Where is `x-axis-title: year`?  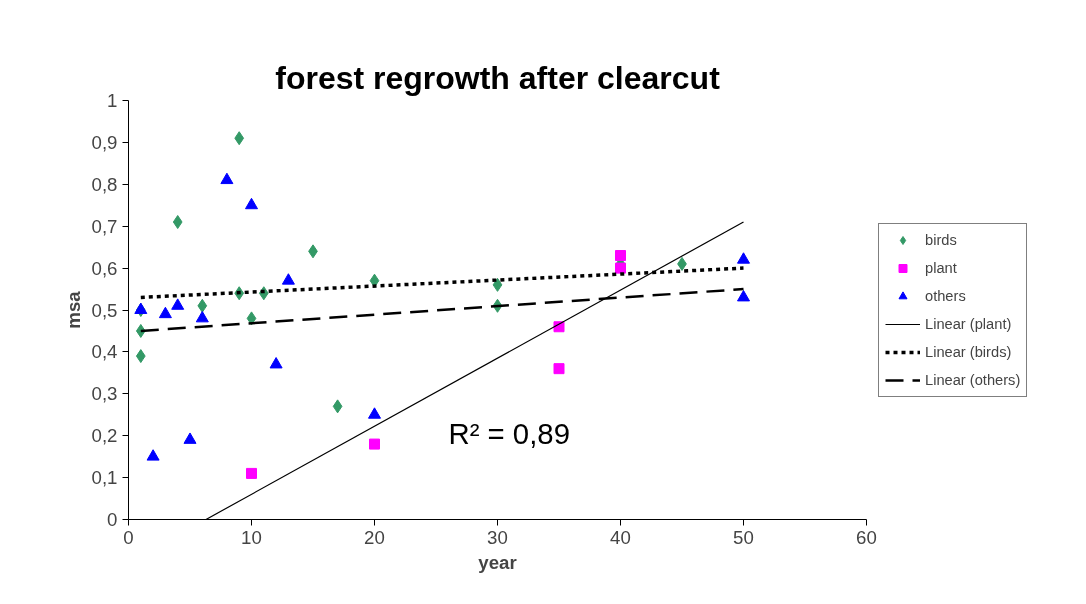
x-axis-title: year is located at coordinates (497, 562).